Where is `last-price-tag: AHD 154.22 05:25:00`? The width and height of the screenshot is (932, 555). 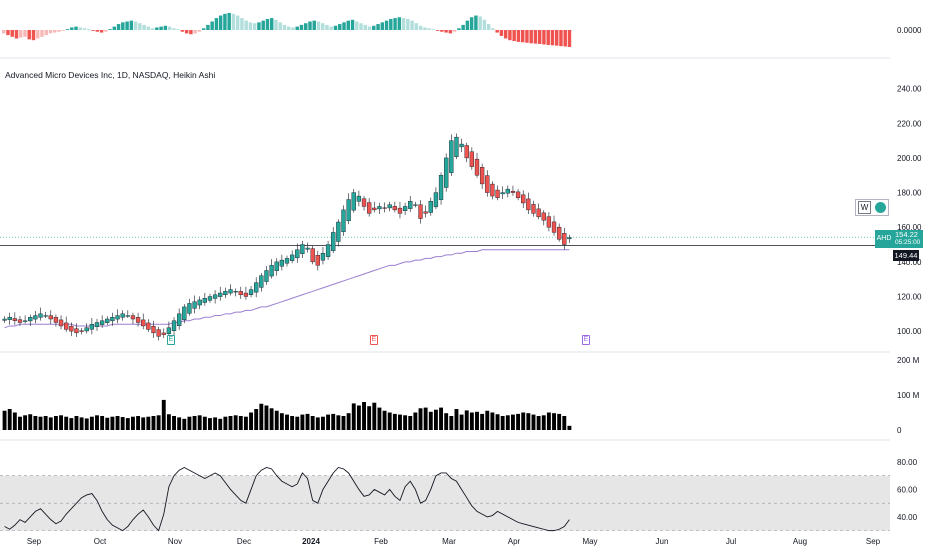 last-price-tag: AHD 154.22 05:25:00 is located at coordinates (899, 239).